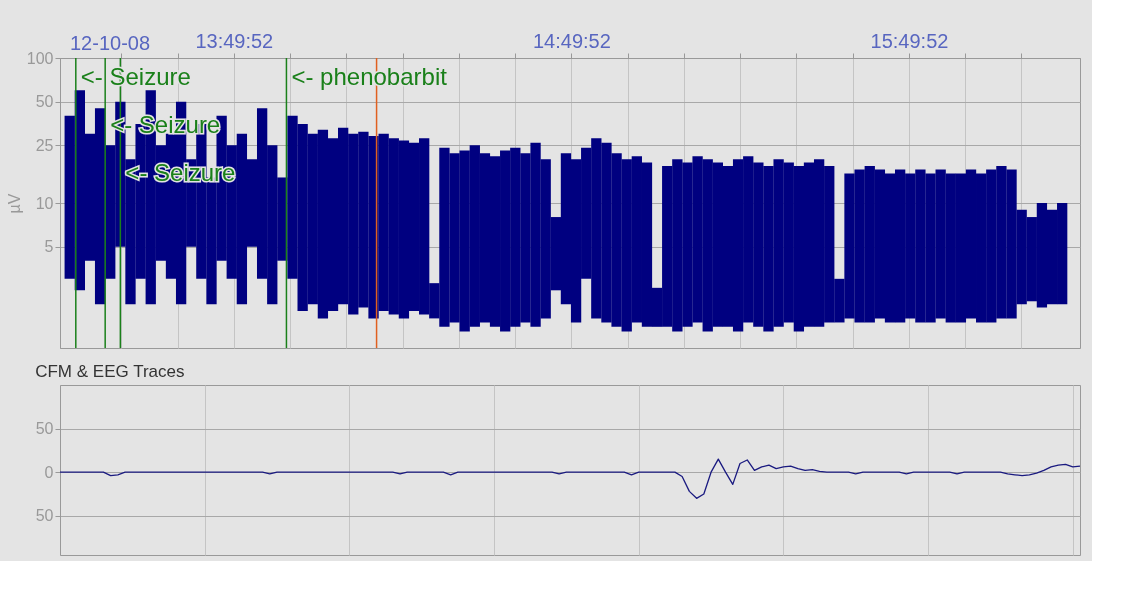 The image size is (1139, 601). I want to click on line-series, so click(570, 478).